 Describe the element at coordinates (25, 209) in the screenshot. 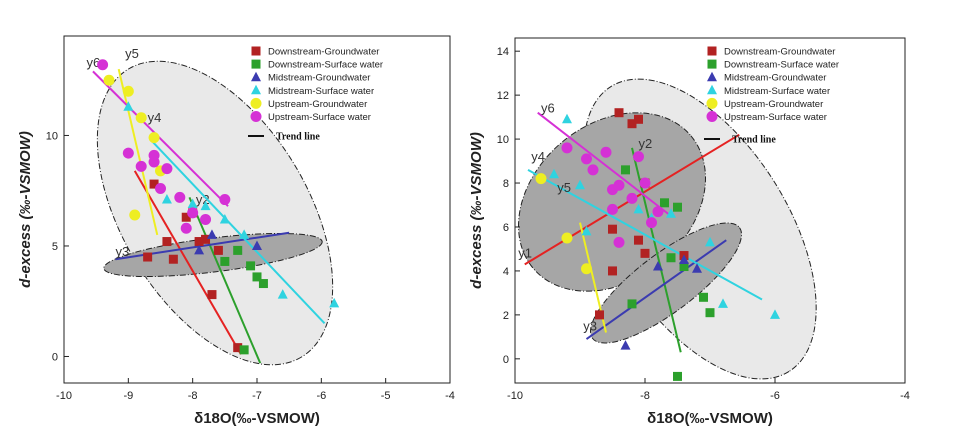

I see `y-axis-label: d-excess (‰-VSMOW)` at that location.